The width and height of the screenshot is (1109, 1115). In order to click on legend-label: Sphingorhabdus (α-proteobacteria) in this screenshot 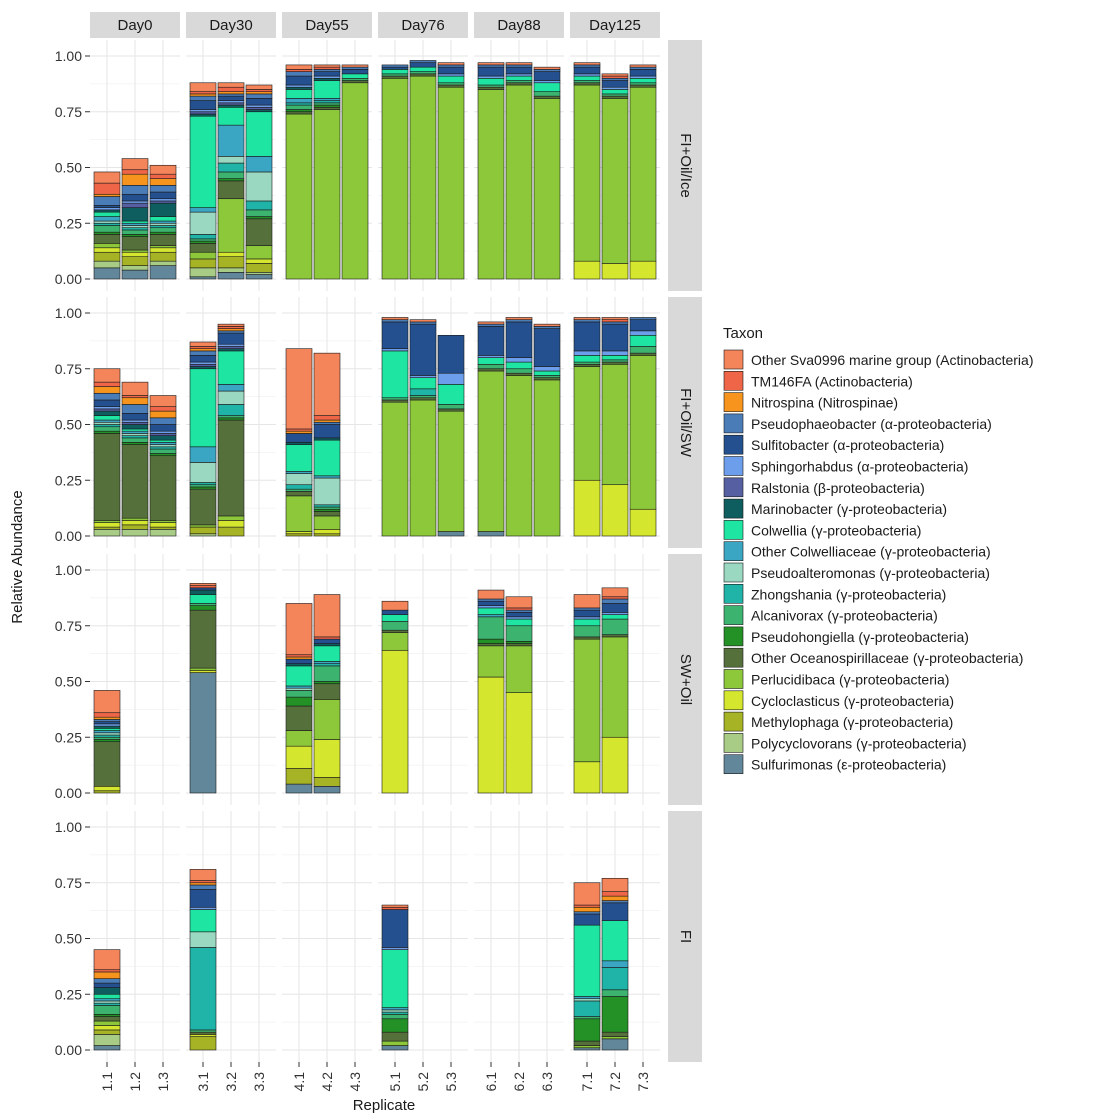, I will do `click(859, 467)`.